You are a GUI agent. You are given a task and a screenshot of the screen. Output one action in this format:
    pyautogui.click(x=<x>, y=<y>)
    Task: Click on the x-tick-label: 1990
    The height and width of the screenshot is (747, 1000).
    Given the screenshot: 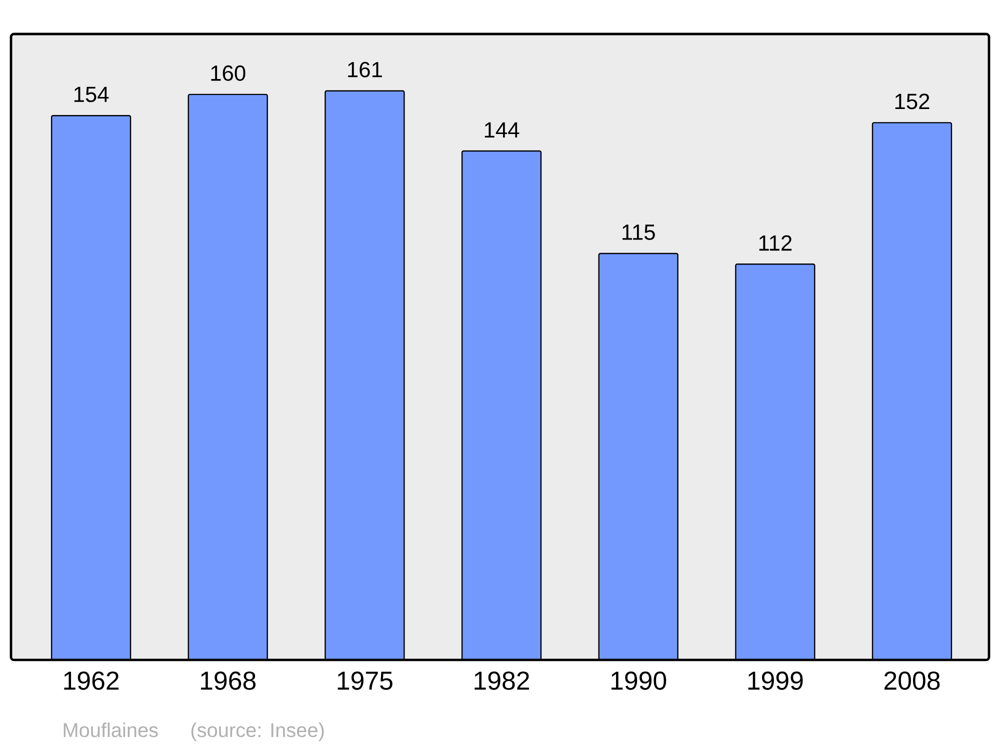 What is the action you would take?
    pyautogui.click(x=639, y=681)
    